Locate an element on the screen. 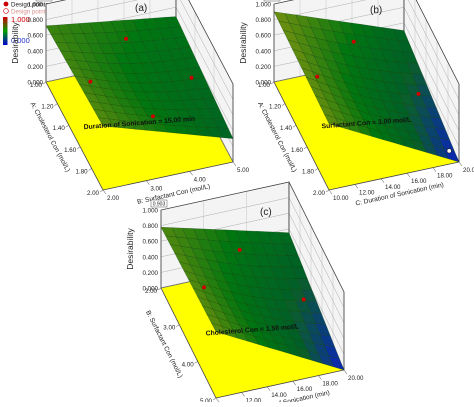 This screenshot has height=407, width=474. z-gridline is located at coordinates (366, 50).